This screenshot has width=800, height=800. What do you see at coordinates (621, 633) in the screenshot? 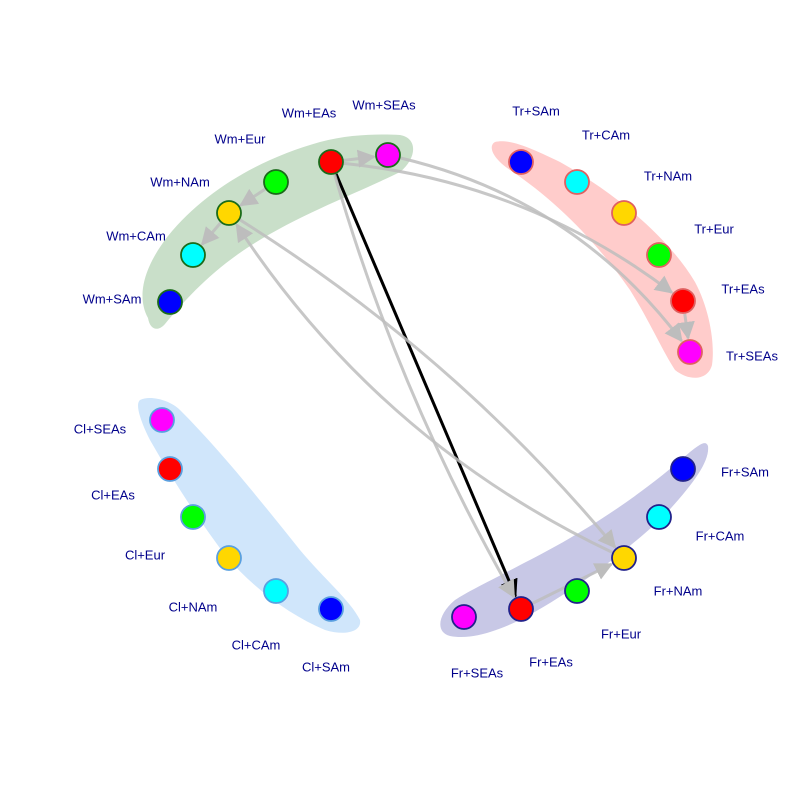
I see `label-fr-eur: Fr+Eur` at bounding box center [621, 633].